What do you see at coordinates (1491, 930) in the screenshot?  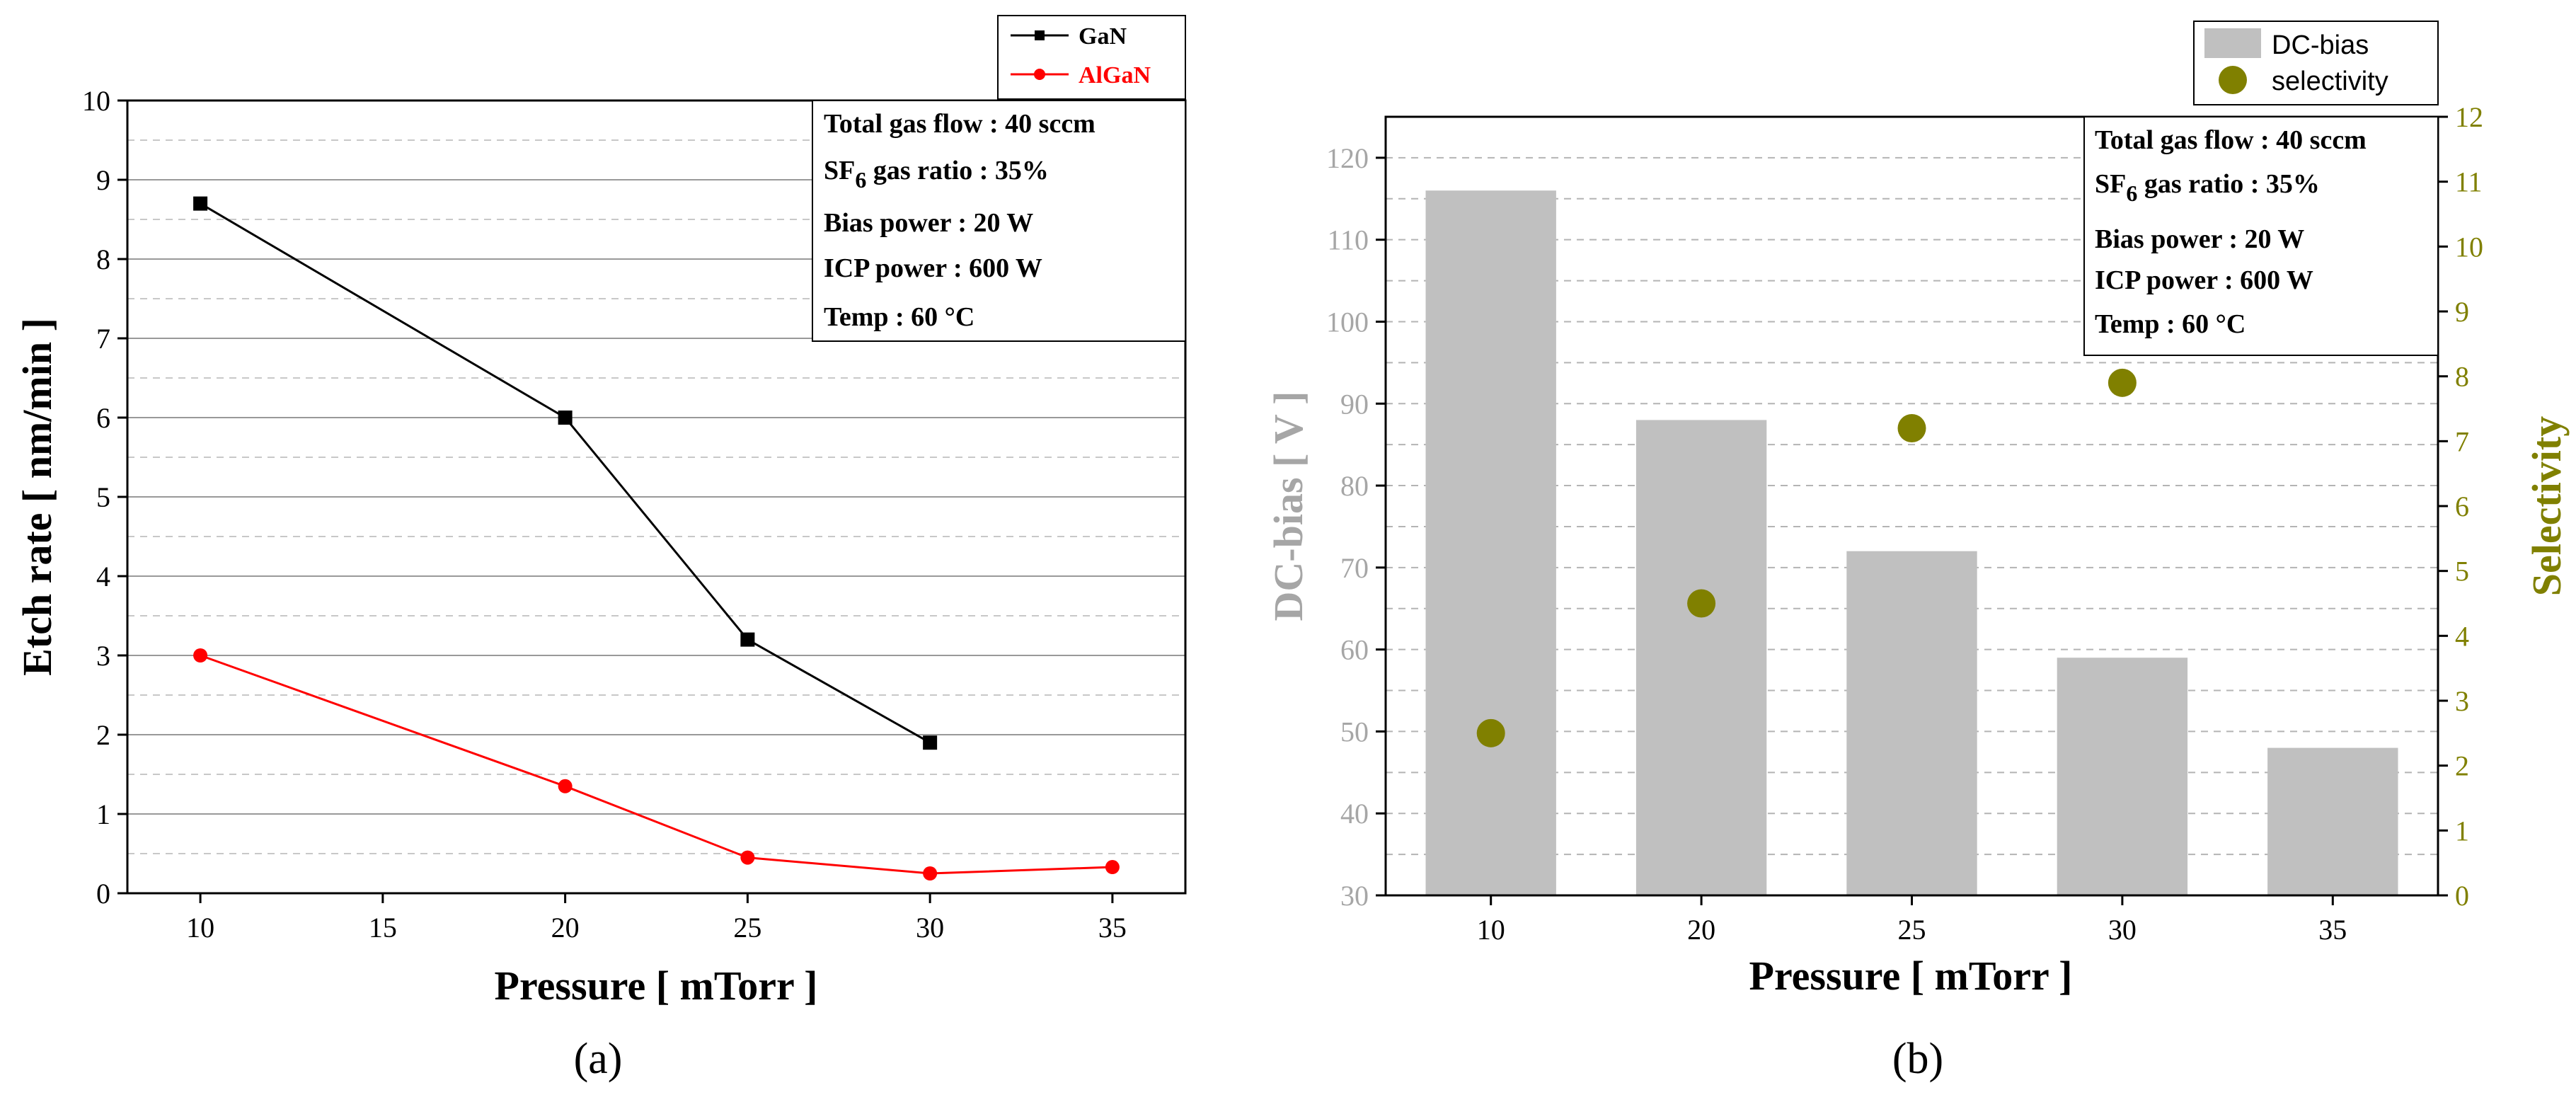 I see `x-tick-label: 10` at bounding box center [1491, 930].